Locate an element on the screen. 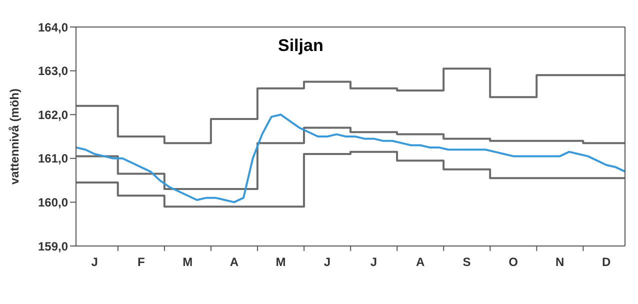 The width and height of the screenshot is (638, 304). x-tick-label: O is located at coordinates (513, 262).